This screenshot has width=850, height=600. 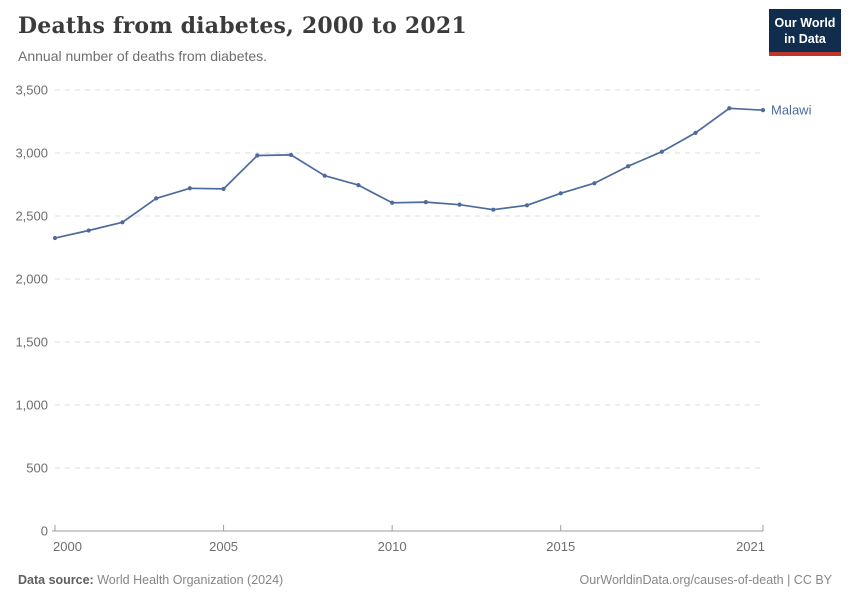 What do you see at coordinates (143, 56) in the screenshot?
I see `chart-subtitle: Annual number of deaths from diabetes.` at bounding box center [143, 56].